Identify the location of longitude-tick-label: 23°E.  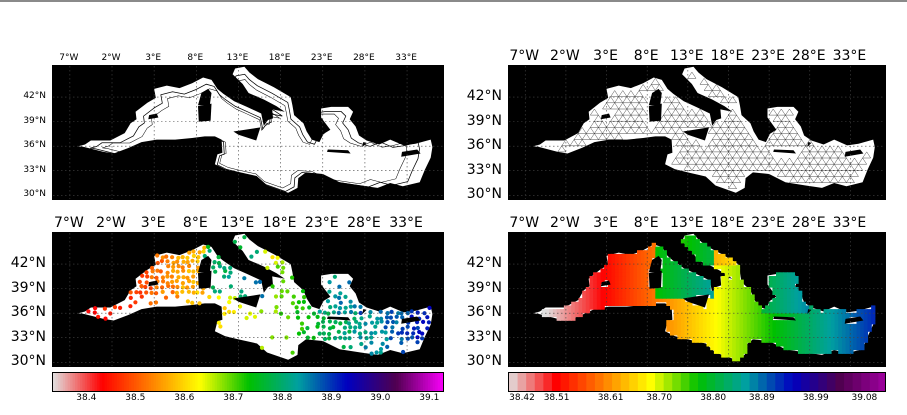
(321, 58).